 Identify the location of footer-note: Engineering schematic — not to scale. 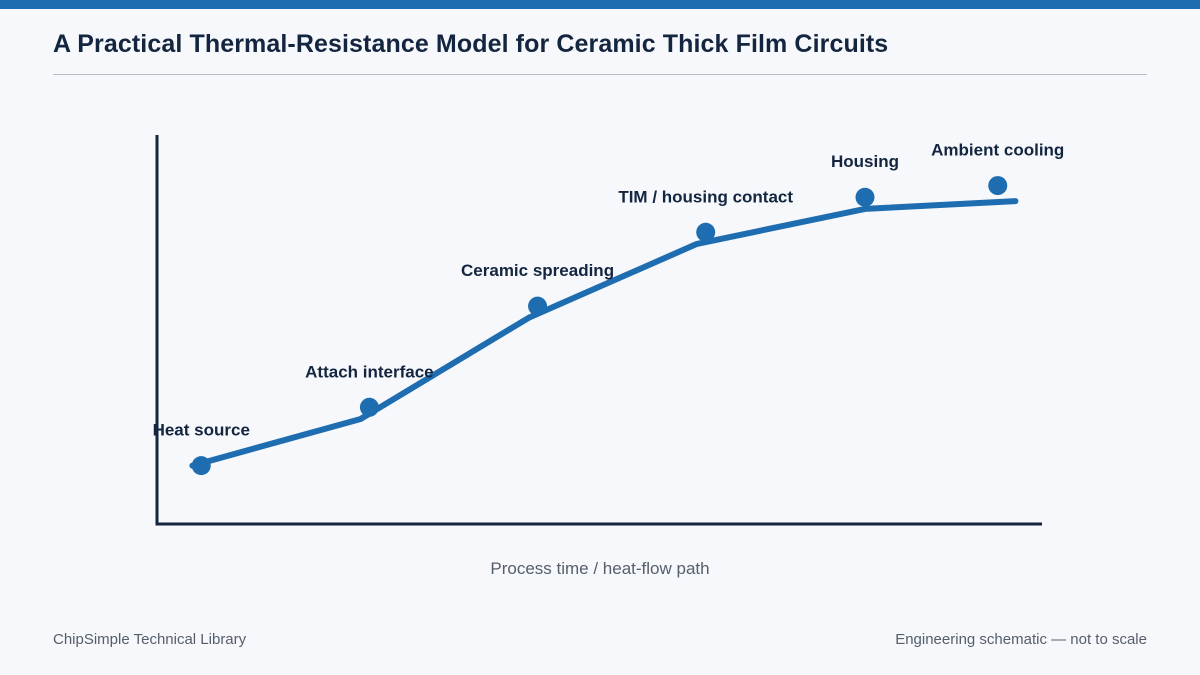
(1021, 639).